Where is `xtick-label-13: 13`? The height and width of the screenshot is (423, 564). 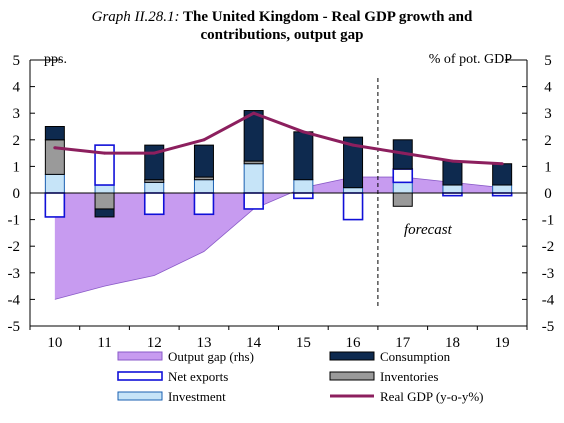 xtick-label-13: 13 is located at coordinates (203, 343).